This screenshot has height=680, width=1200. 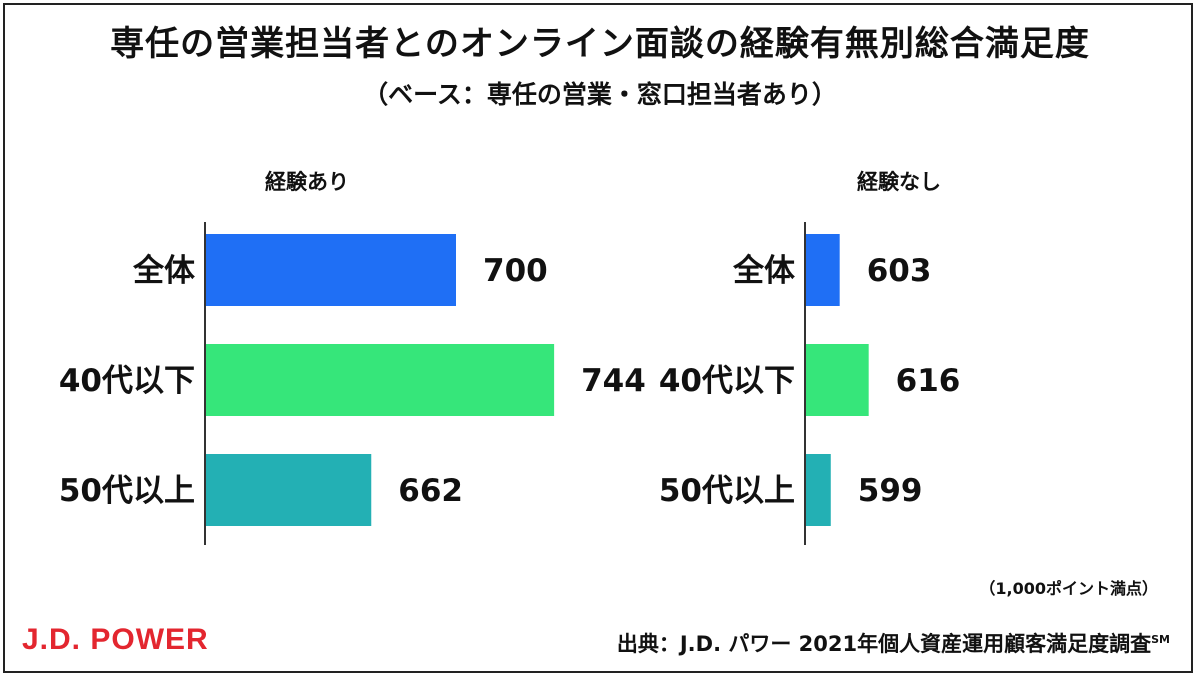 What do you see at coordinates (899, 182) in the screenshot?
I see `panel-title-not-experienced: 経験なし` at bounding box center [899, 182].